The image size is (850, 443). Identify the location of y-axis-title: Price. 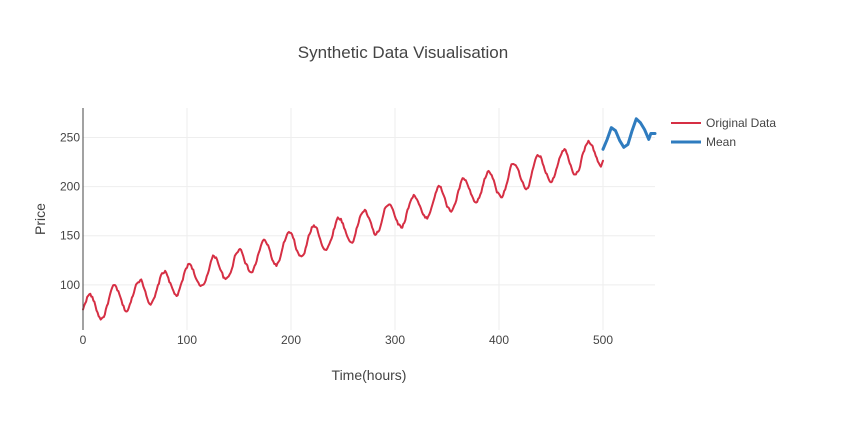
(40, 219).